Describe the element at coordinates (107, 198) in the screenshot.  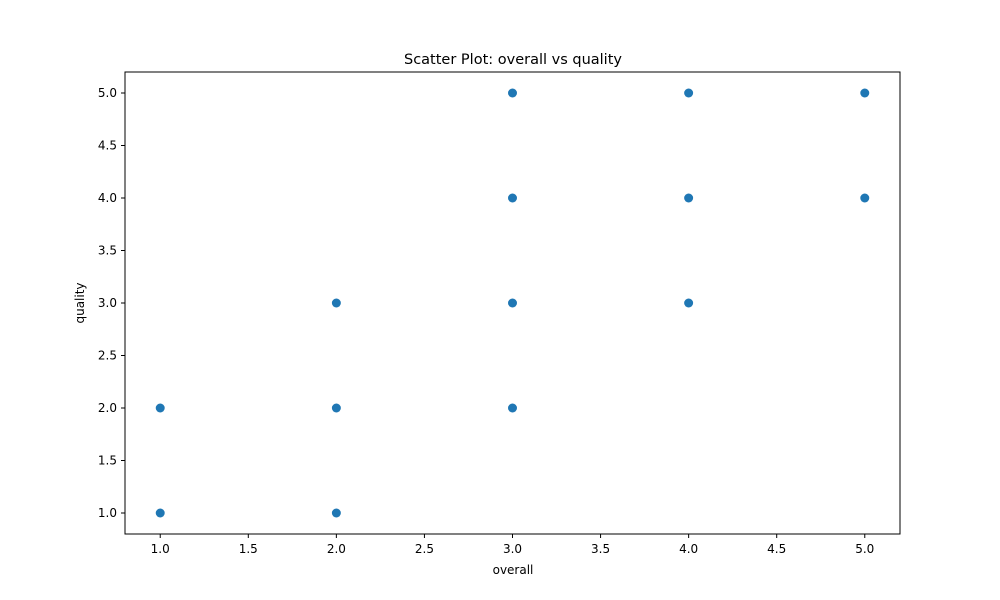
I see `y-tick-label: 4.0` at that location.